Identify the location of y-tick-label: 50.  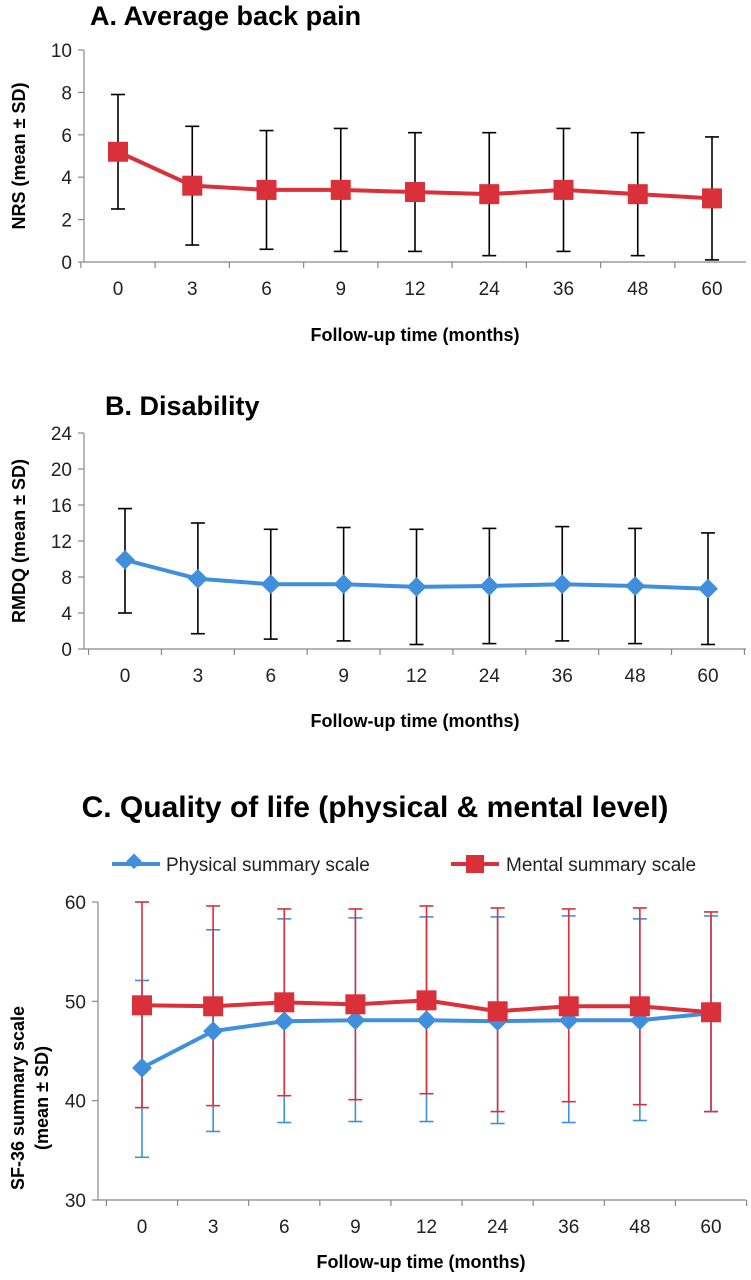
(75, 1002).